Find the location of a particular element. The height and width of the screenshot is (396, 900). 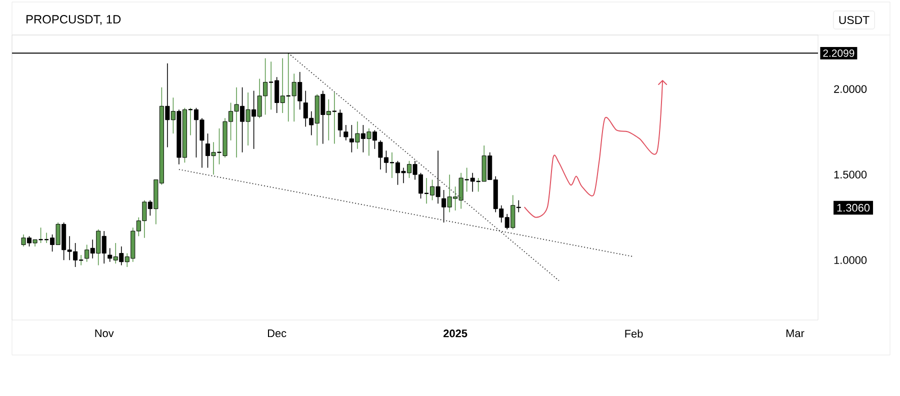

y-tick-label: 1.3060 is located at coordinates (853, 208).